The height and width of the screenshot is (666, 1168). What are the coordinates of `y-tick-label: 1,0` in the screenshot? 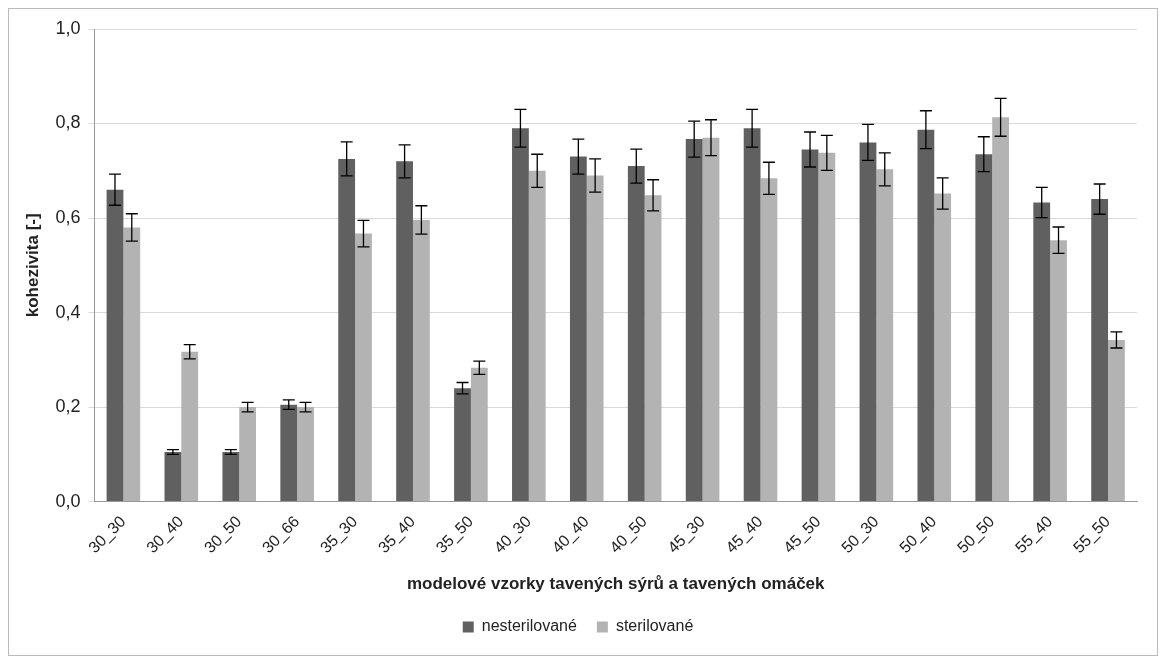 It's located at (68, 27).